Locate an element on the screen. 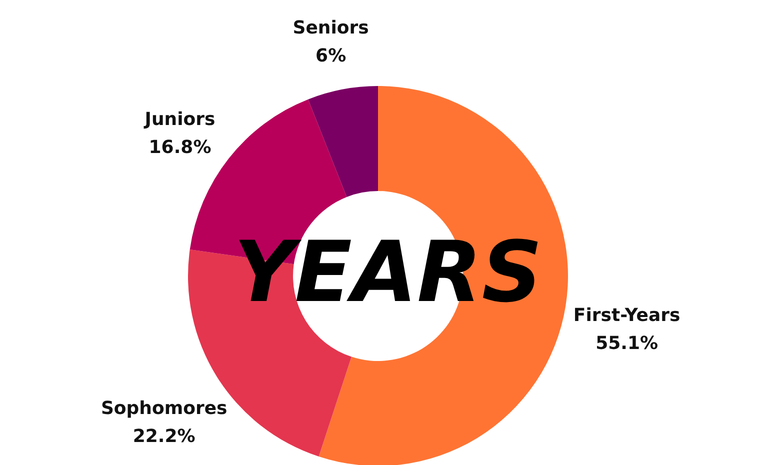 This screenshot has width=771, height=465. data-label: 55.1% is located at coordinates (627, 343).